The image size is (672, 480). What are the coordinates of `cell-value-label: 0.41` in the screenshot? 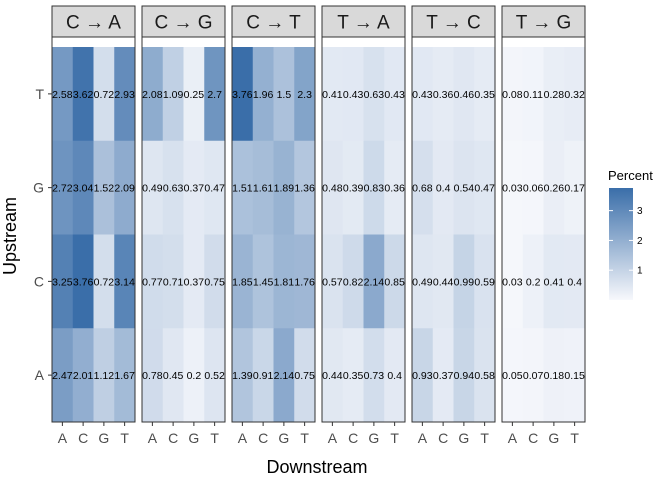 It's located at (554, 282).